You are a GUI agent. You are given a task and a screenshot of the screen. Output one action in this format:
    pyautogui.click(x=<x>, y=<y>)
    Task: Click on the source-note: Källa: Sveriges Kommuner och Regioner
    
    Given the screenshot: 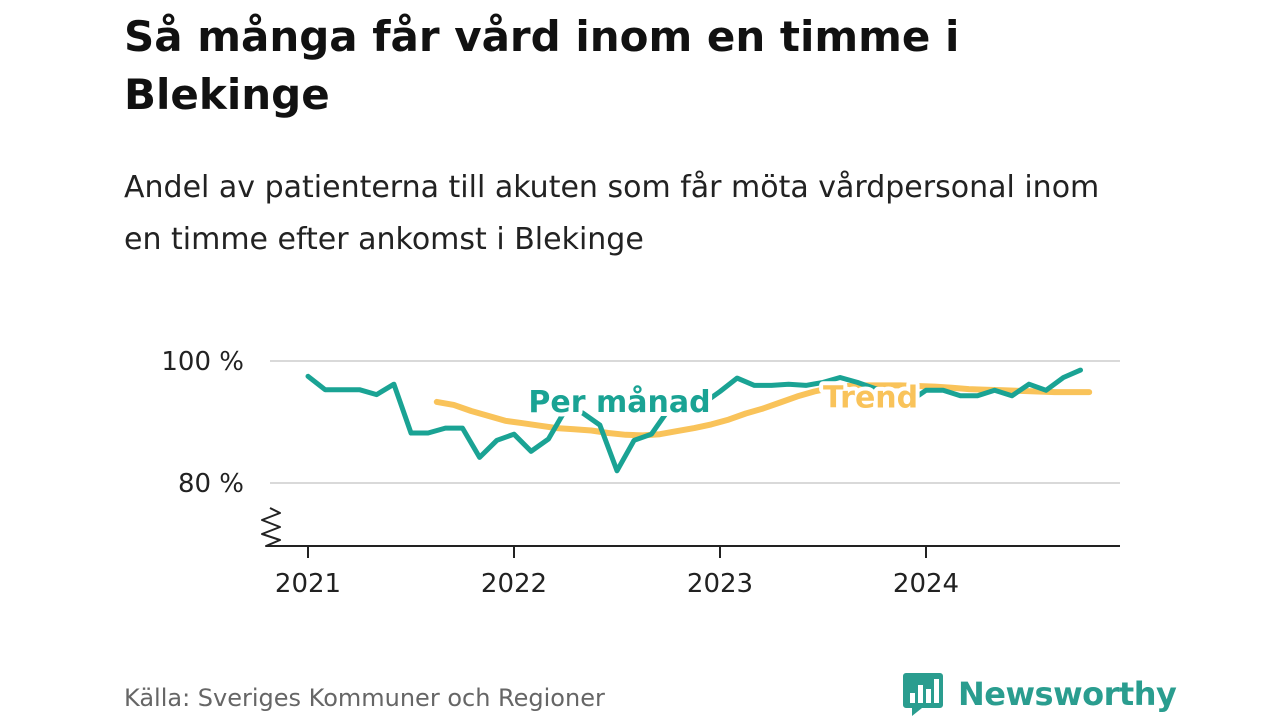 What is the action you would take?
    pyautogui.click(x=364, y=698)
    